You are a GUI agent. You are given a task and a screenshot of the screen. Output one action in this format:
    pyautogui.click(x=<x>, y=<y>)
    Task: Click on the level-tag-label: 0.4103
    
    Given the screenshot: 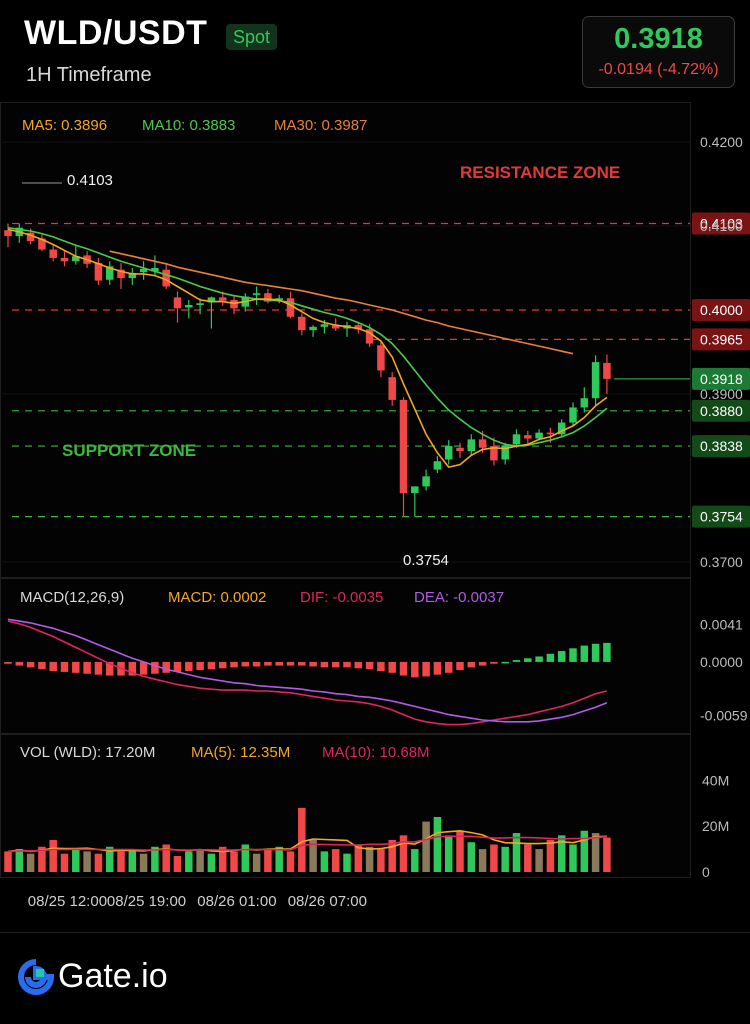 What is the action you would take?
    pyautogui.click(x=721, y=223)
    